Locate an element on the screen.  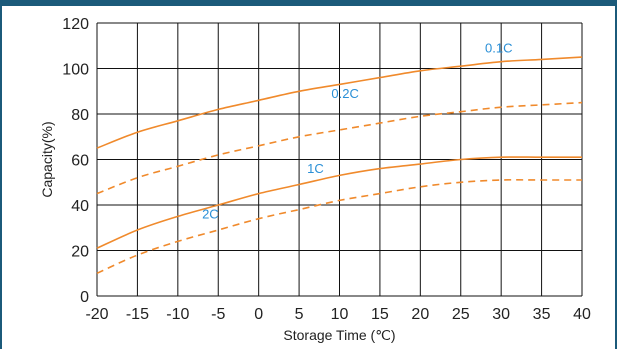
x-tick-label: -5 is located at coordinates (218, 314).